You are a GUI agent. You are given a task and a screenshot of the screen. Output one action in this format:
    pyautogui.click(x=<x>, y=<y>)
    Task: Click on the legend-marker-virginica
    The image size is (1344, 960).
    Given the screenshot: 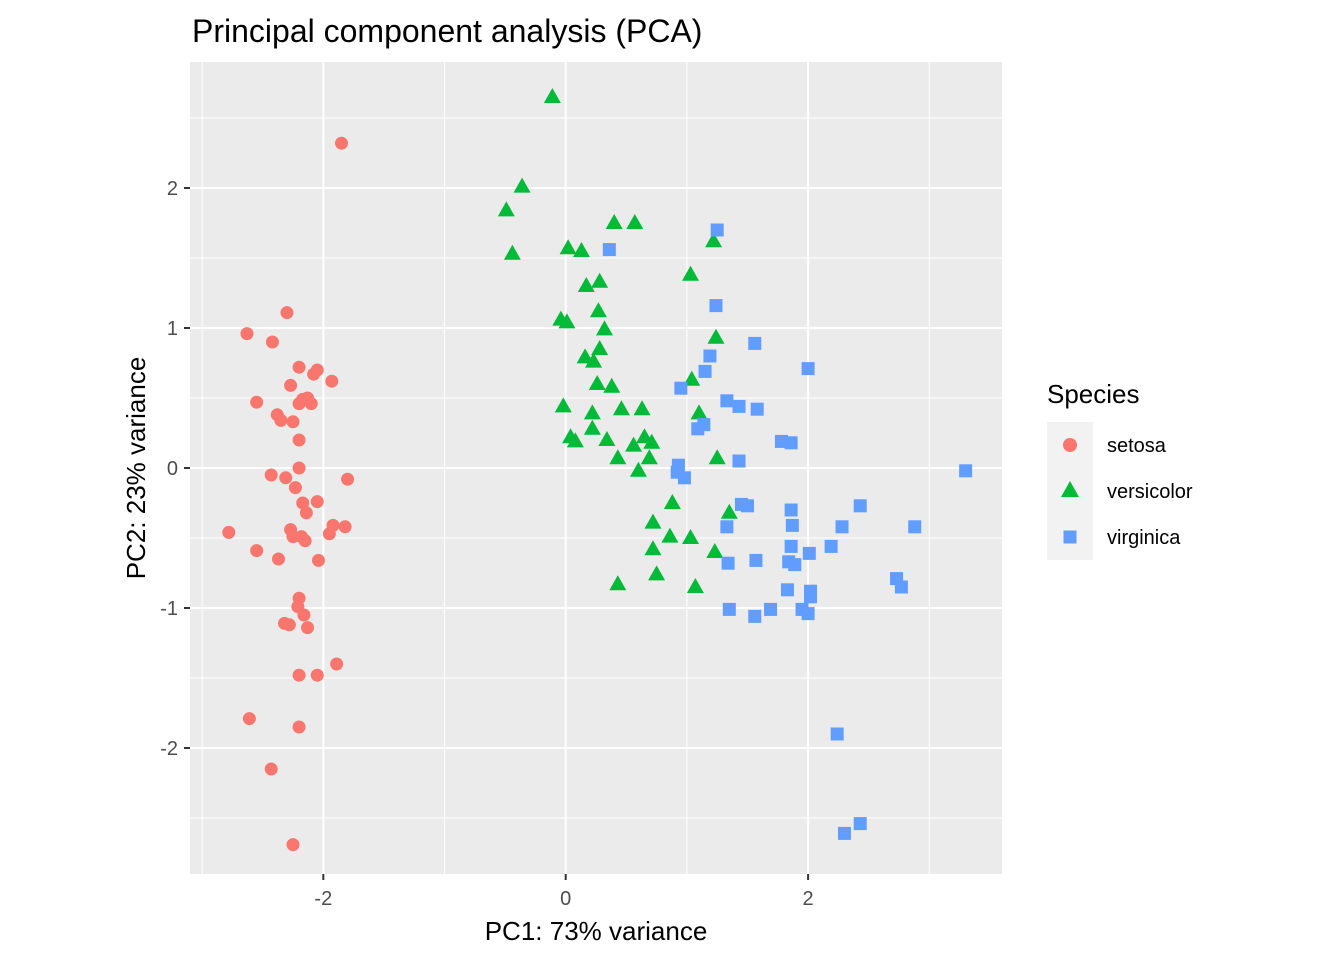 What is the action you would take?
    pyautogui.click(x=1070, y=537)
    